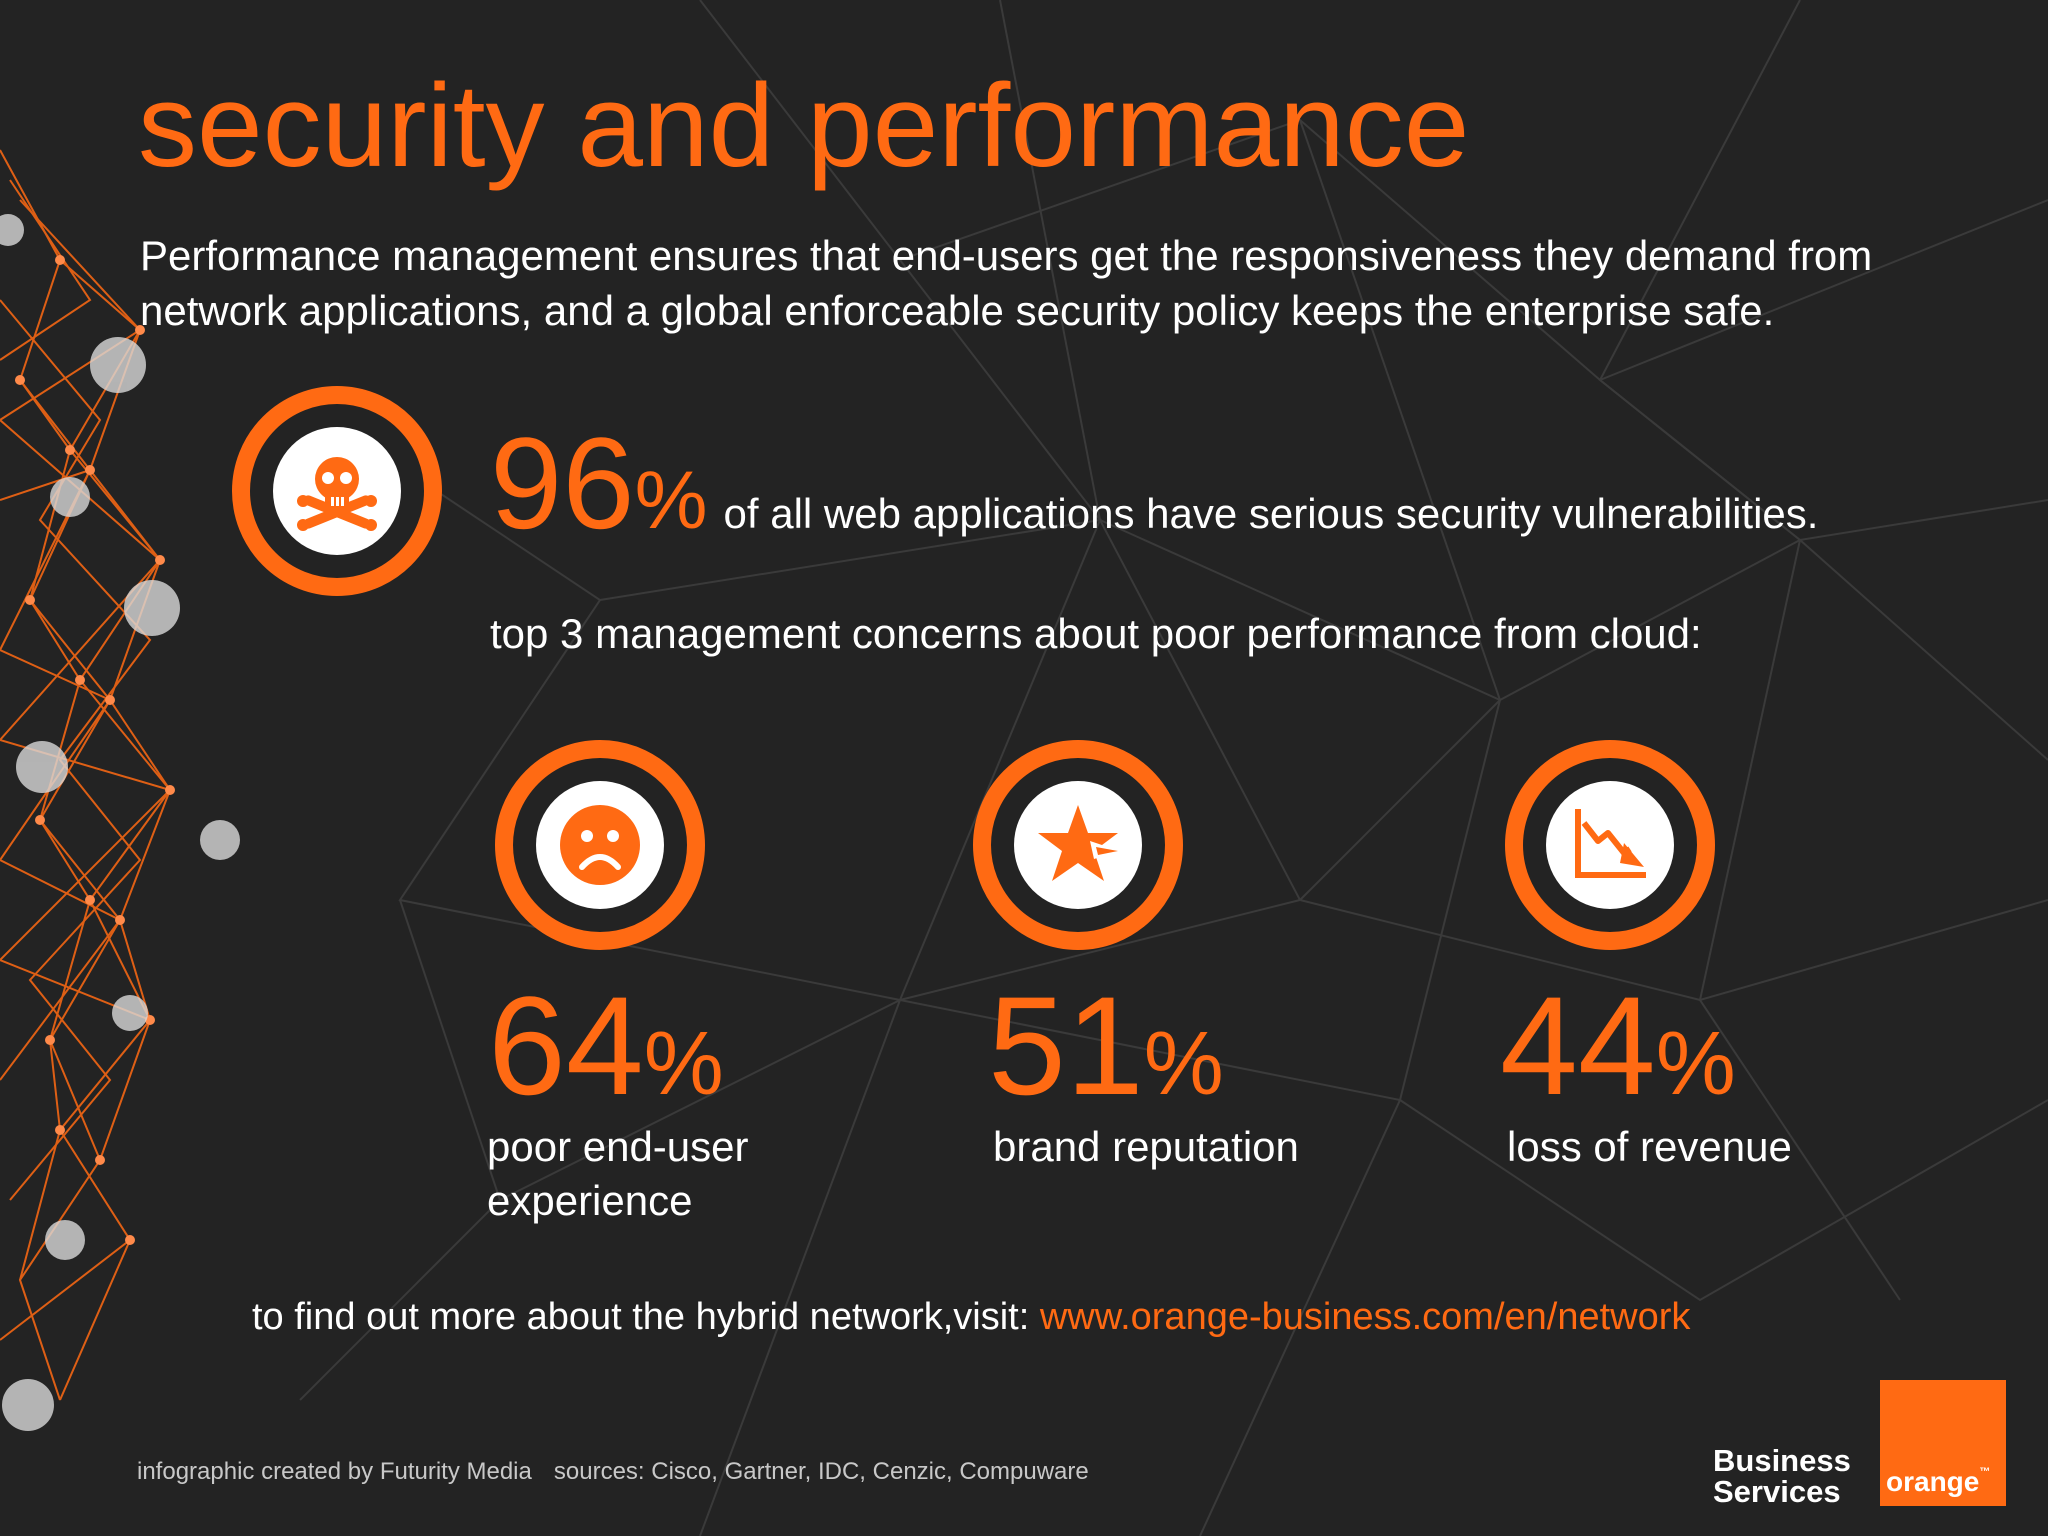 Image resolution: width=2048 pixels, height=1536 pixels. Describe the element at coordinates (1938, 1481) in the screenshot. I see `orange-logo-text: orange™` at that location.